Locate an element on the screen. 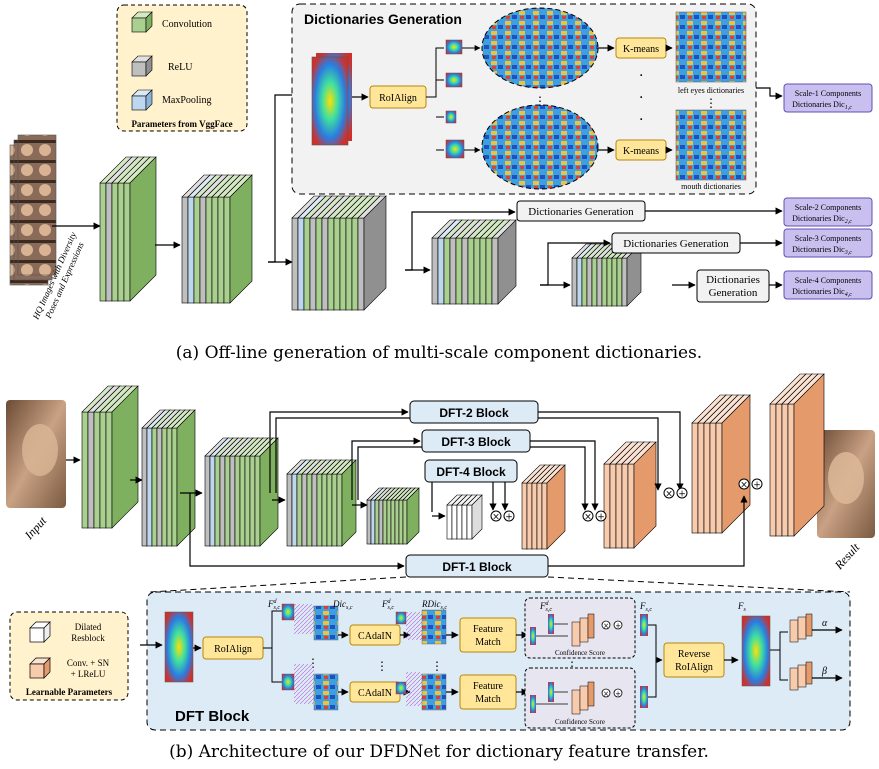 Image resolution: width=879 pixels, height=769 pixels. conf-add-bot-icon is located at coordinates (618, 693).